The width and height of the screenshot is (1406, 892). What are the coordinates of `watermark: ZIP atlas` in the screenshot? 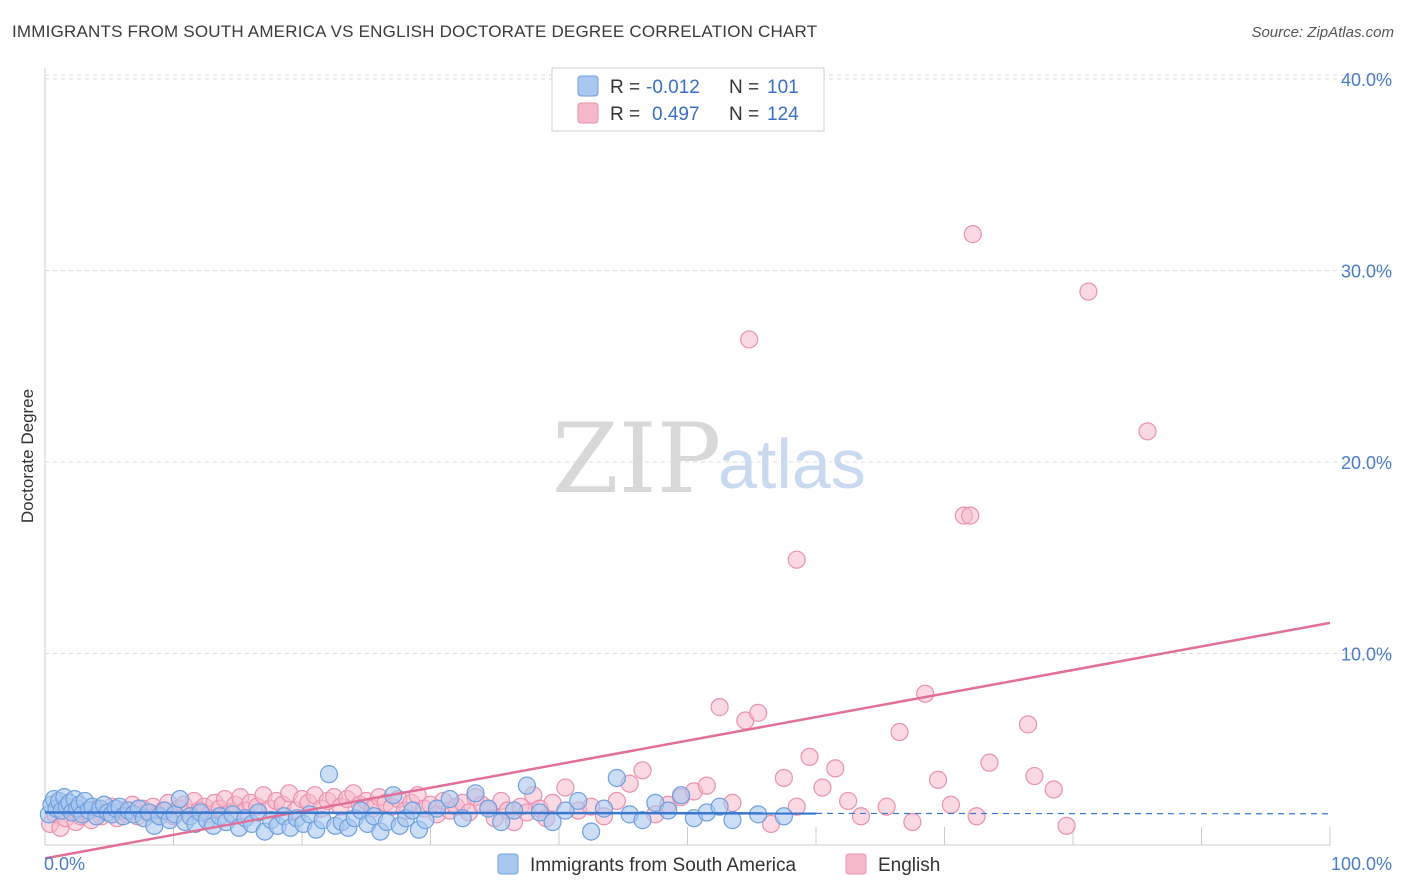 It's located at (709, 459).